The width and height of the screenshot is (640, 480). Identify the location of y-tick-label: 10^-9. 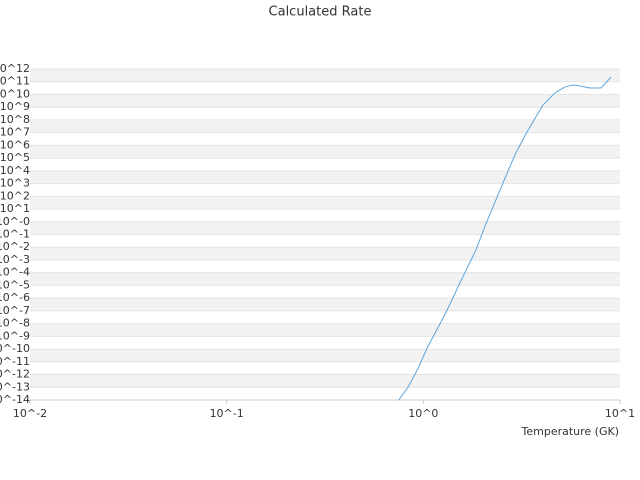
(15, 335).